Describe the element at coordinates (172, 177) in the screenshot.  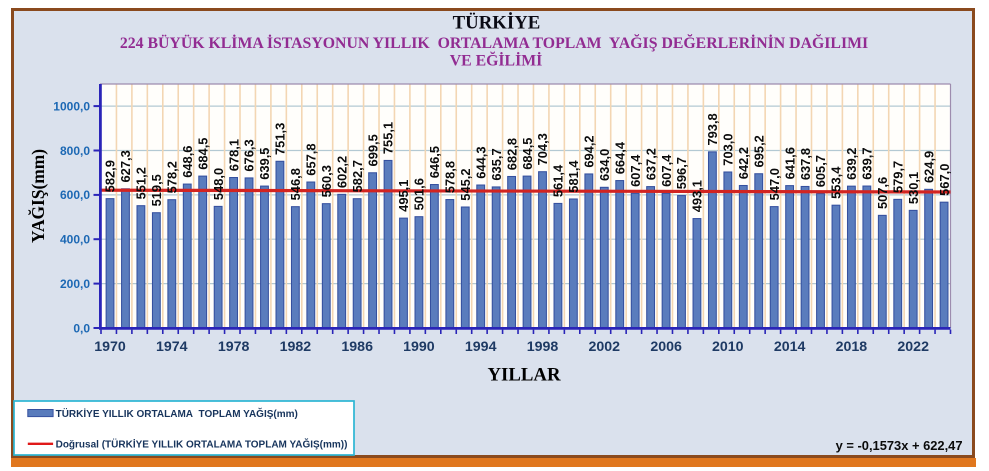
I see `svg-text: 578,2` at that location.